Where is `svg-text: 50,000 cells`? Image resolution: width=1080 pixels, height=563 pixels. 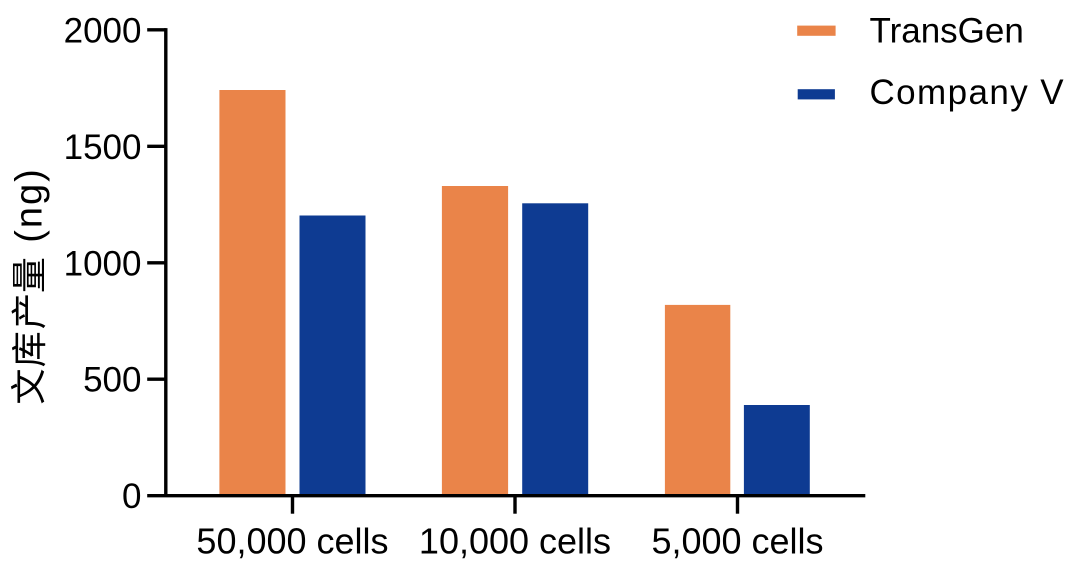
svg-text: 50,000 cells is located at coordinates (292, 541).